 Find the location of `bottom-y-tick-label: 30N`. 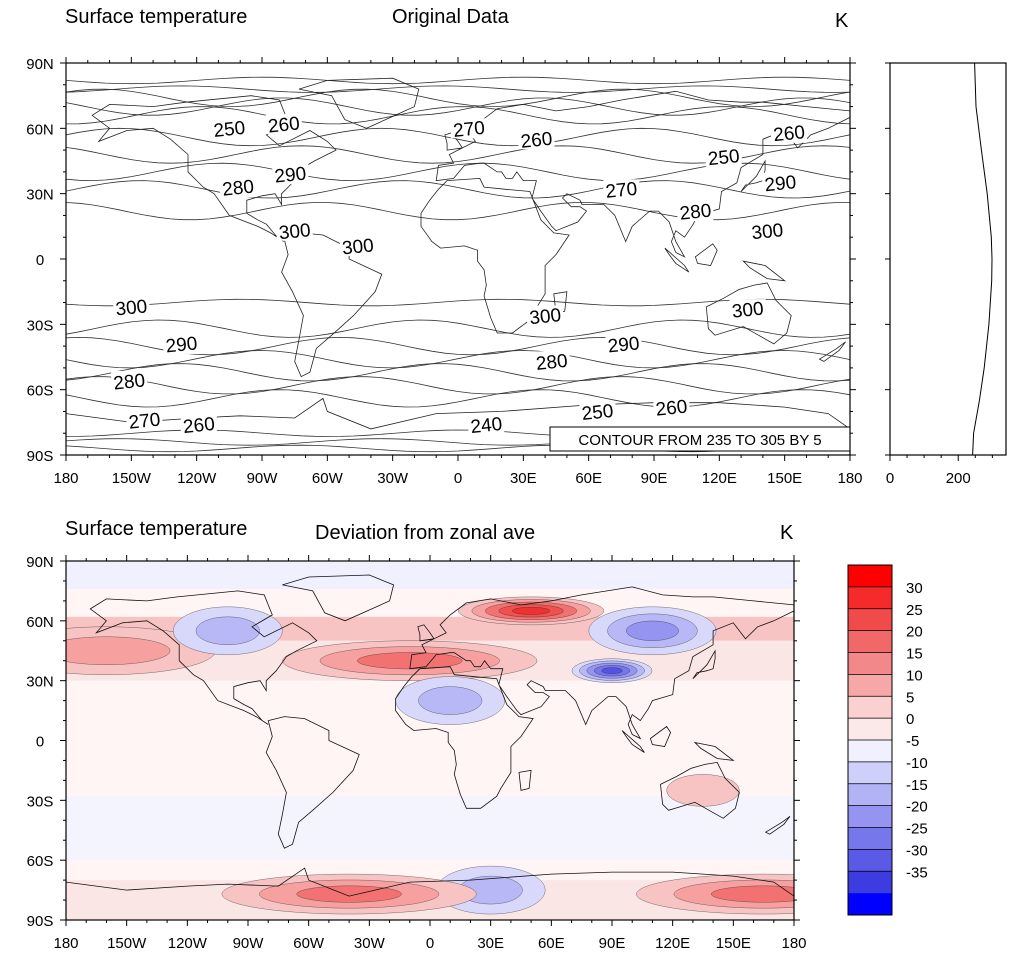

bottom-y-tick-label: 30N is located at coordinates (40, 682).